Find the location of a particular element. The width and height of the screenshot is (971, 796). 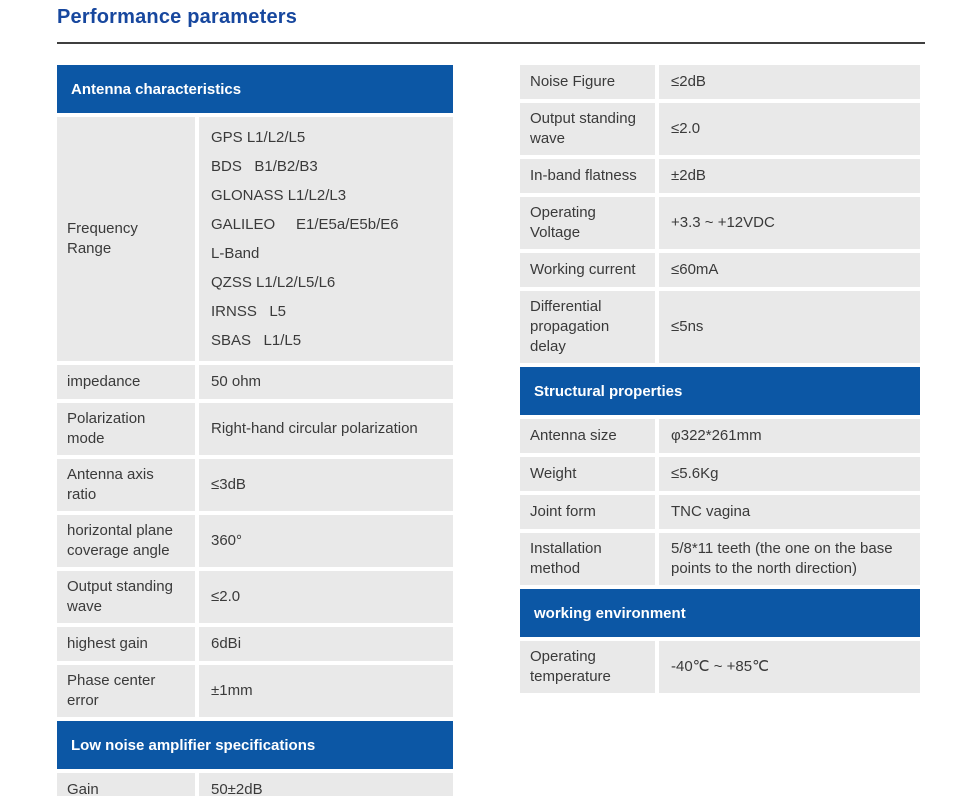

row-value: 50 ohm is located at coordinates (326, 382).